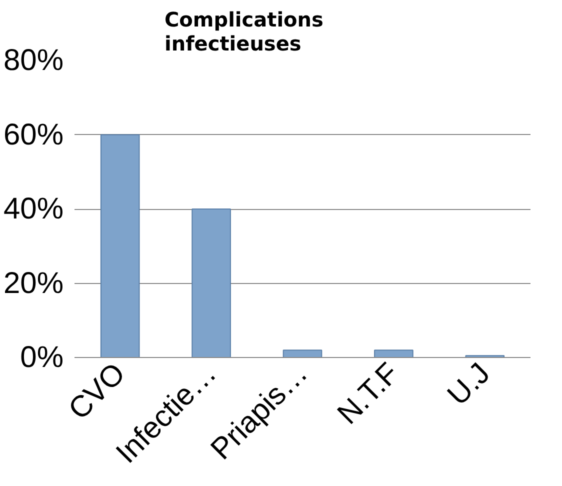 The height and width of the screenshot is (486, 562). Describe the element at coordinates (244, 32) in the screenshot. I see `chart-title: Complications infectieuses` at that location.